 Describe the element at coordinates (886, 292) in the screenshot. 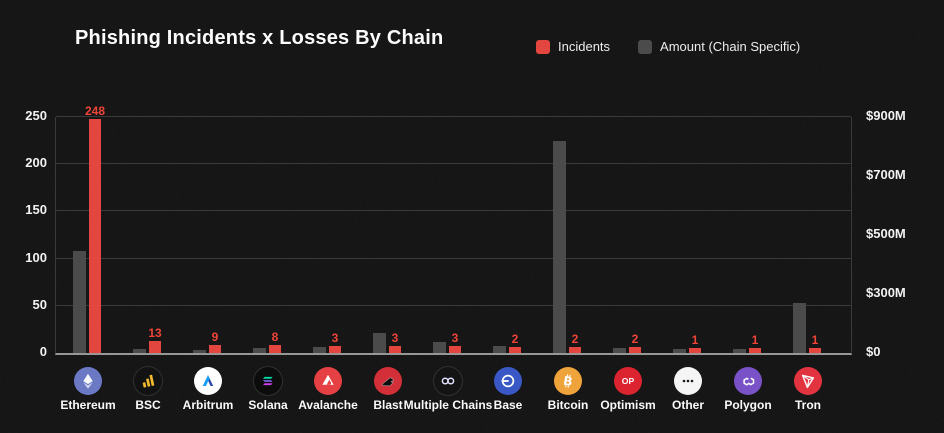

I see `y-axis-tick-right: $300M` at that location.